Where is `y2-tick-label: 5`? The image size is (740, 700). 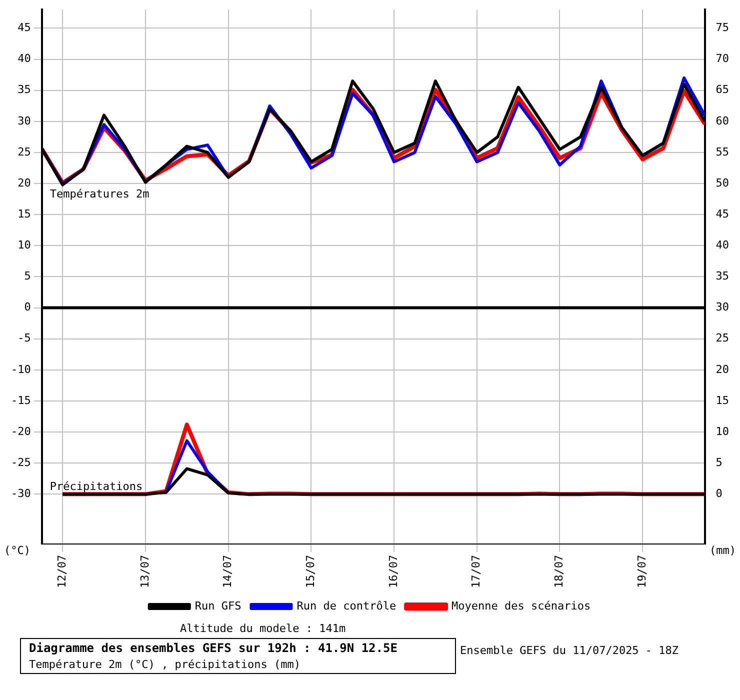
y2-tick-label: 5 is located at coordinates (719, 462).